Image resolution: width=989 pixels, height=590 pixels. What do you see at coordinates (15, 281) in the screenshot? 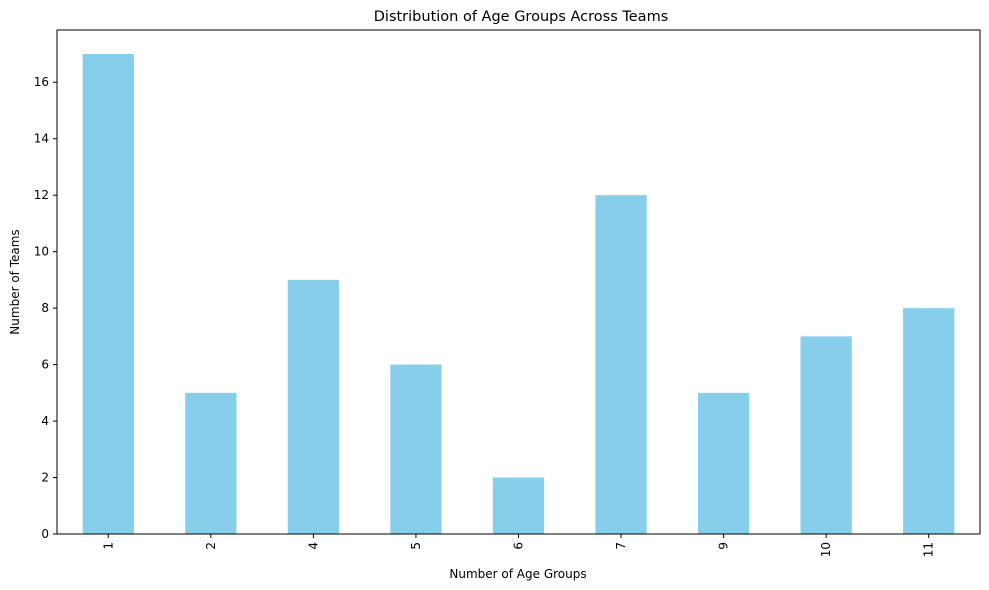
I see `y-axis-label: Number of Teams` at bounding box center [15, 281].